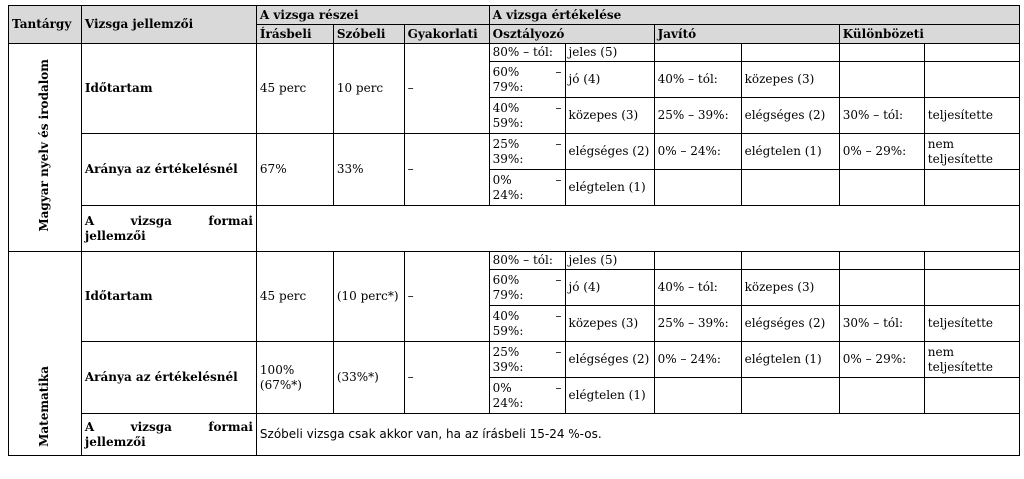  Describe the element at coordinates (527, 395) in the screenshot. I see `osztalyozo-range: 0% – 24%:` at that location.